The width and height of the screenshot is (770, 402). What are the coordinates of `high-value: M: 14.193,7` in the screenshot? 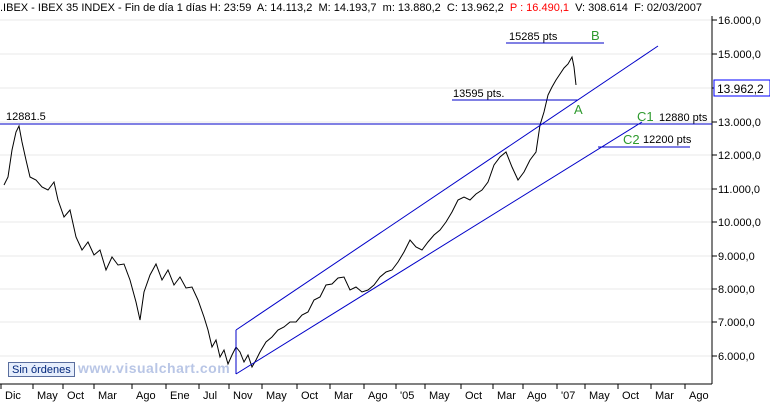 It's located at (347, 8).